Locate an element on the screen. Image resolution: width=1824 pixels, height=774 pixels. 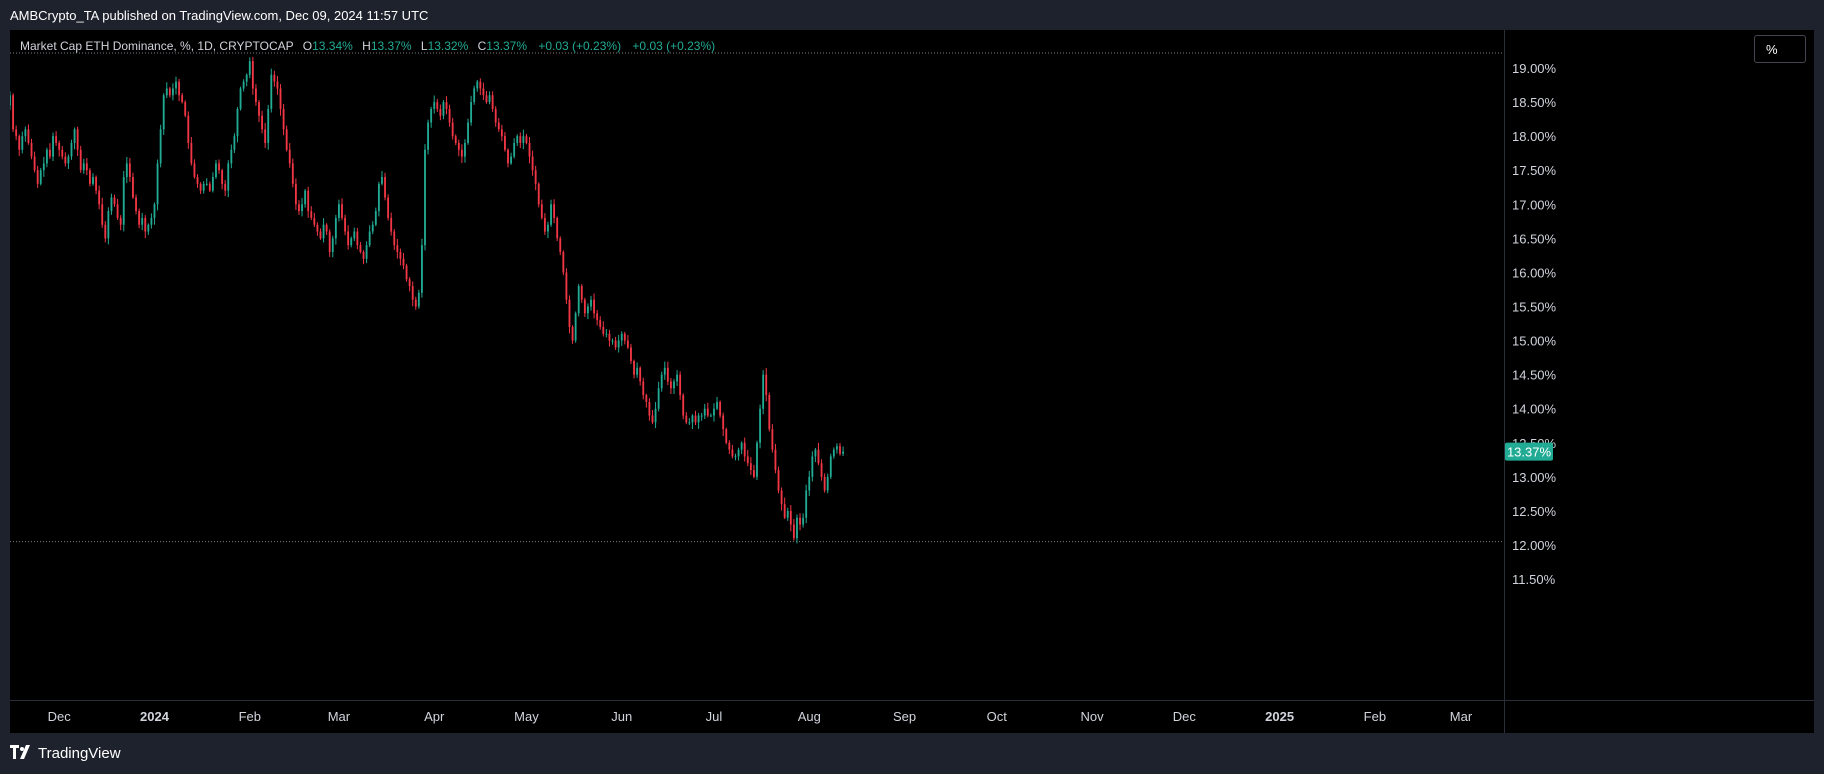
y-tick-label: 15.00% is located at coordinates (1534, 341).